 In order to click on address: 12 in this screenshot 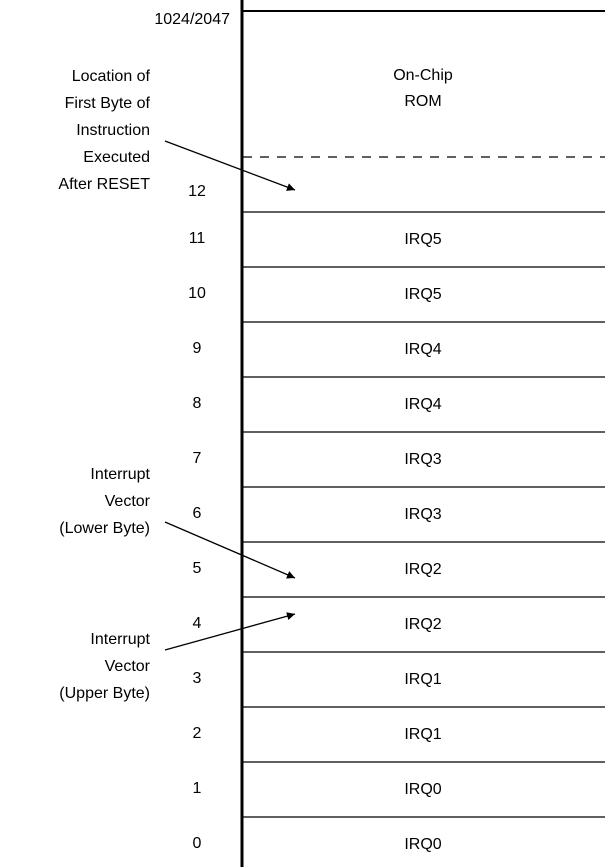, I will do `click(197, 191)`.